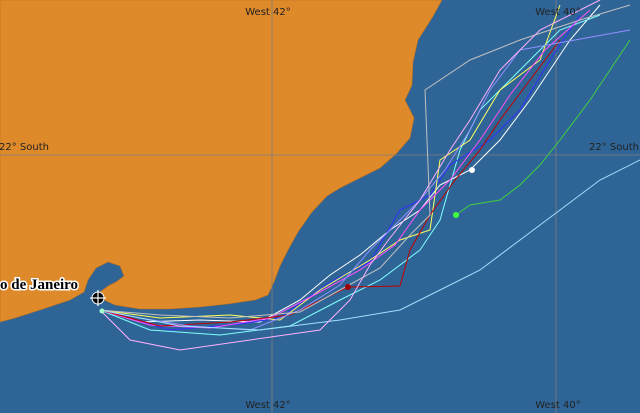  I want to click on city-marker, so click(98, 298).